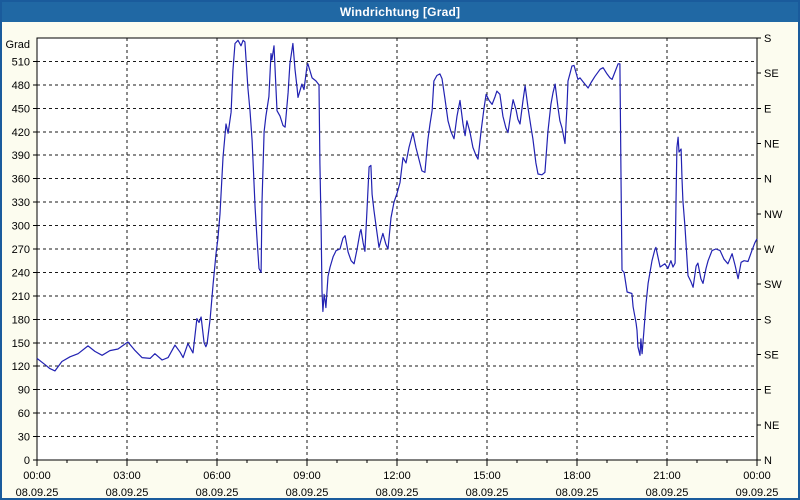 Image resolution: width=800 pixels, height=500 pixels. Describe the element at coordinates (21, 180) in the screenshot. I see `y-left-tick-label: 360` at that location.